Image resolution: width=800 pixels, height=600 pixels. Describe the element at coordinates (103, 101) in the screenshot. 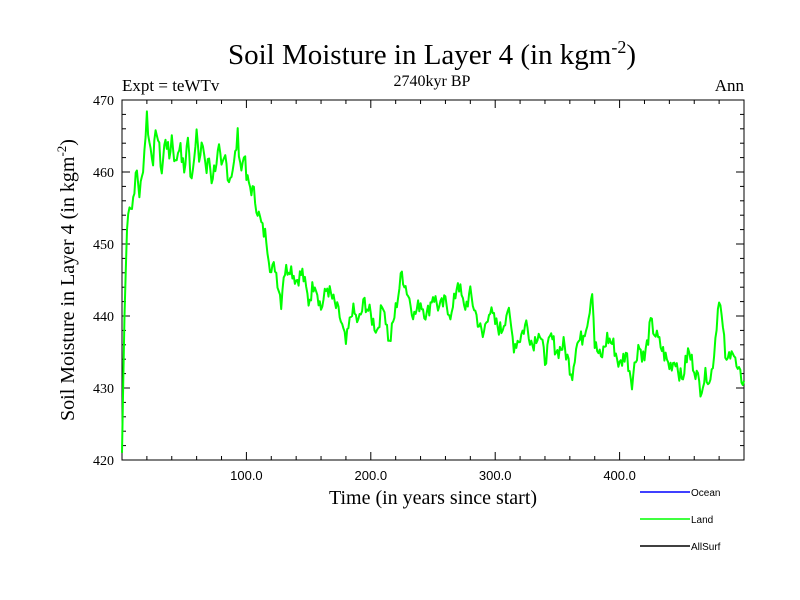

I see `y-tick-label: 470` at that location.